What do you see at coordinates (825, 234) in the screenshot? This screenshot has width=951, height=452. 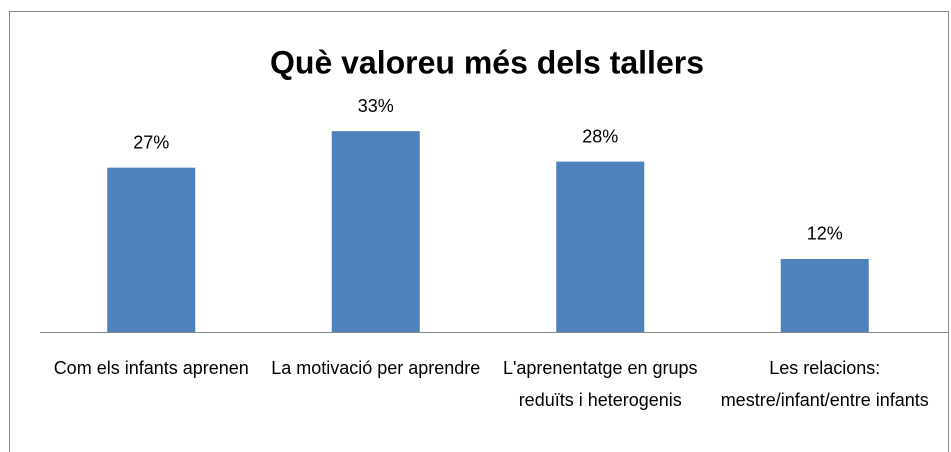 I see `data-label: 12%` at bounding box center [825, 234].